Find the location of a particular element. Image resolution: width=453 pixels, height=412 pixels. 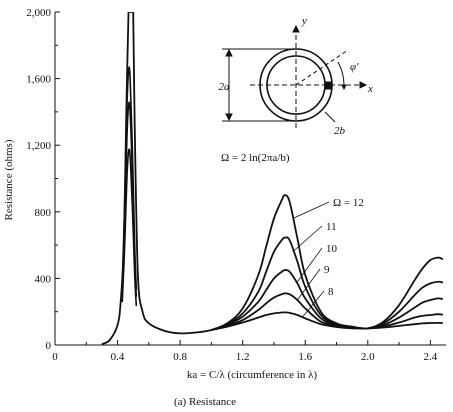

x-tick-label: 0 is located at coordinates (55, 357).